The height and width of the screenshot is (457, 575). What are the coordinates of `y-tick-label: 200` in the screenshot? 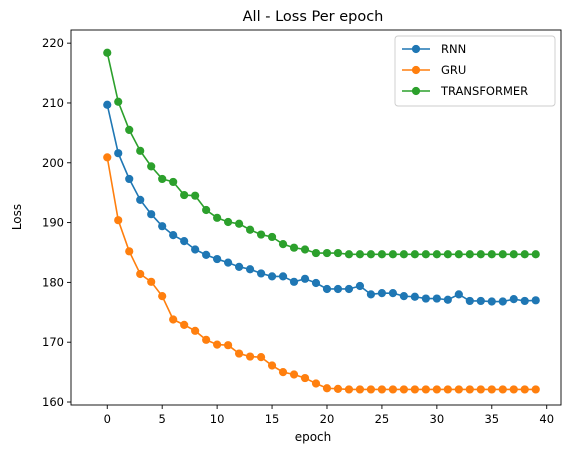 It's located at (53, 163).